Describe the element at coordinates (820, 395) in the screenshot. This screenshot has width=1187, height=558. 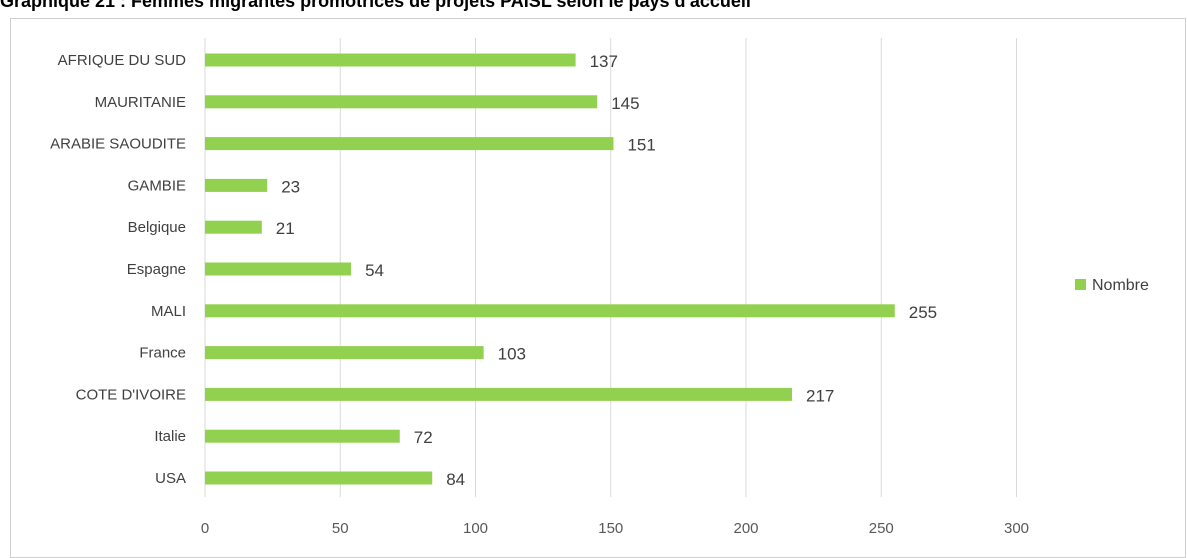
I see `data-label: 217` at that location.